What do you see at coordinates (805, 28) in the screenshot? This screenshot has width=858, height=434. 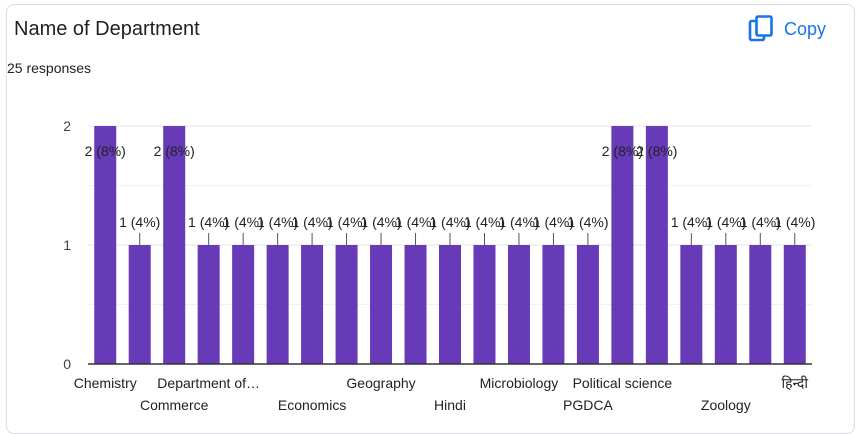 I see `copy-label: Copy` at bounding box center [805, 28].